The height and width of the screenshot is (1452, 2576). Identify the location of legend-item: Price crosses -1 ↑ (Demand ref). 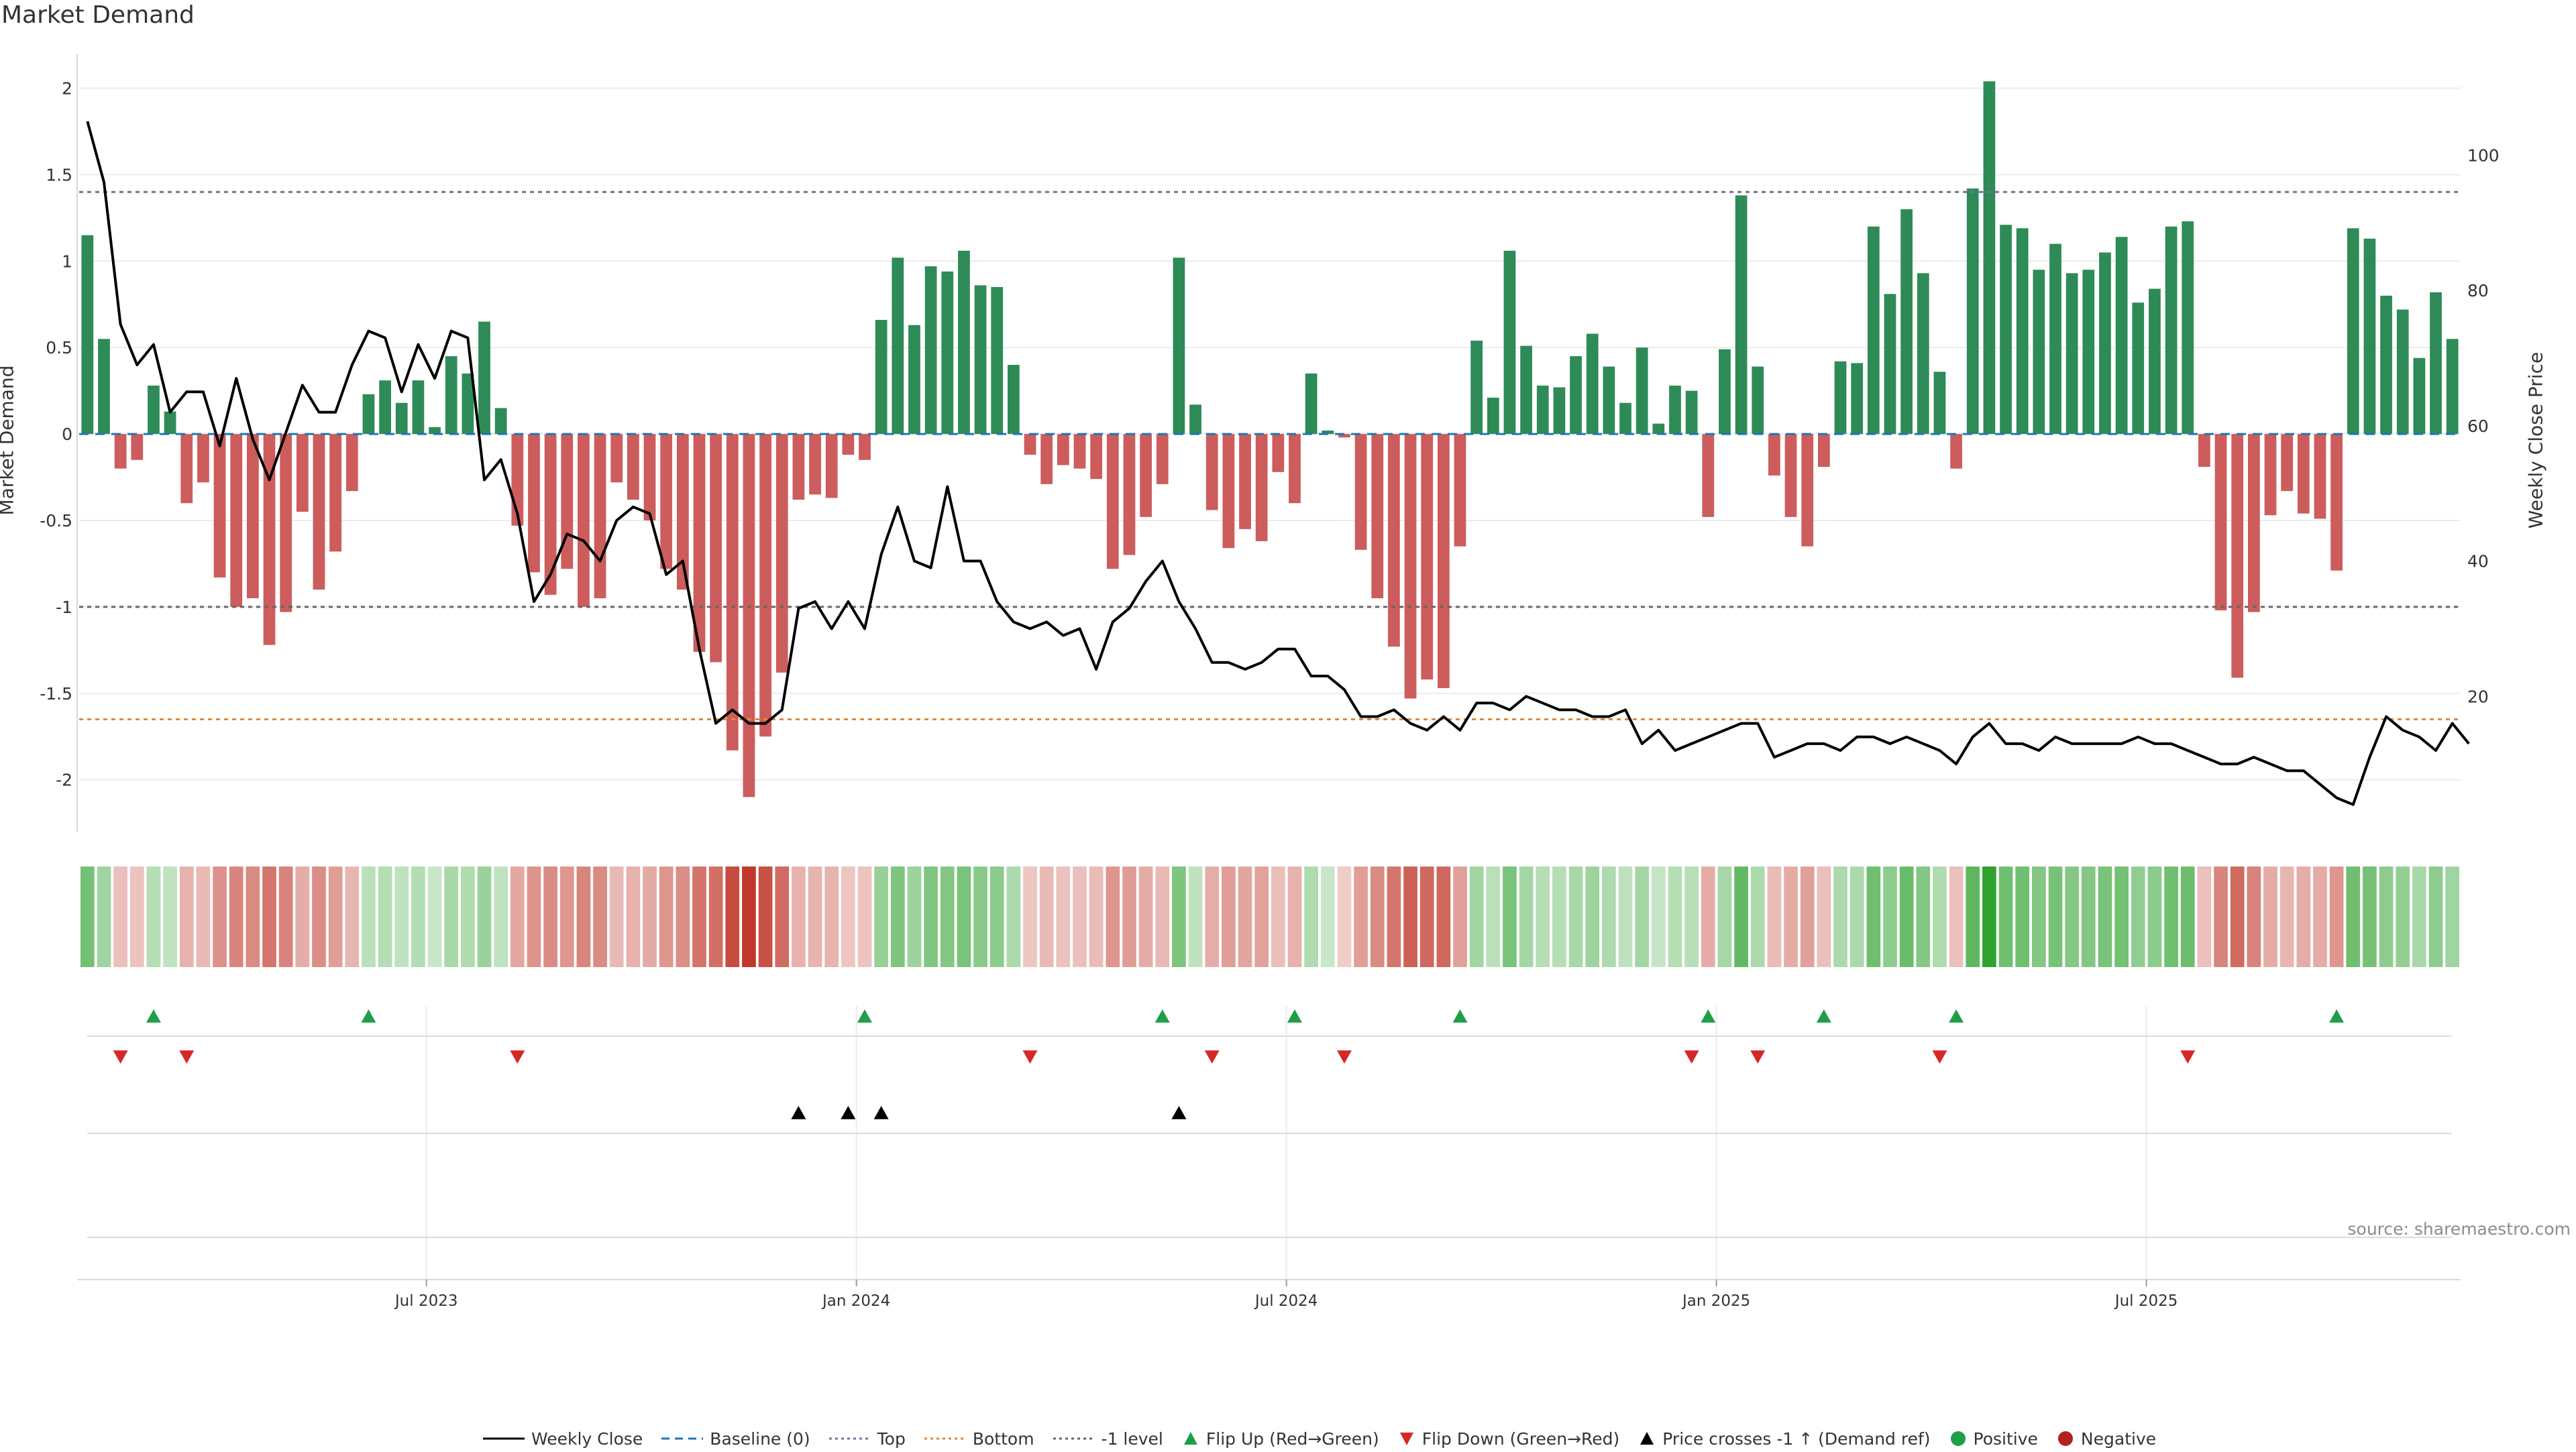
(1784, 1439).